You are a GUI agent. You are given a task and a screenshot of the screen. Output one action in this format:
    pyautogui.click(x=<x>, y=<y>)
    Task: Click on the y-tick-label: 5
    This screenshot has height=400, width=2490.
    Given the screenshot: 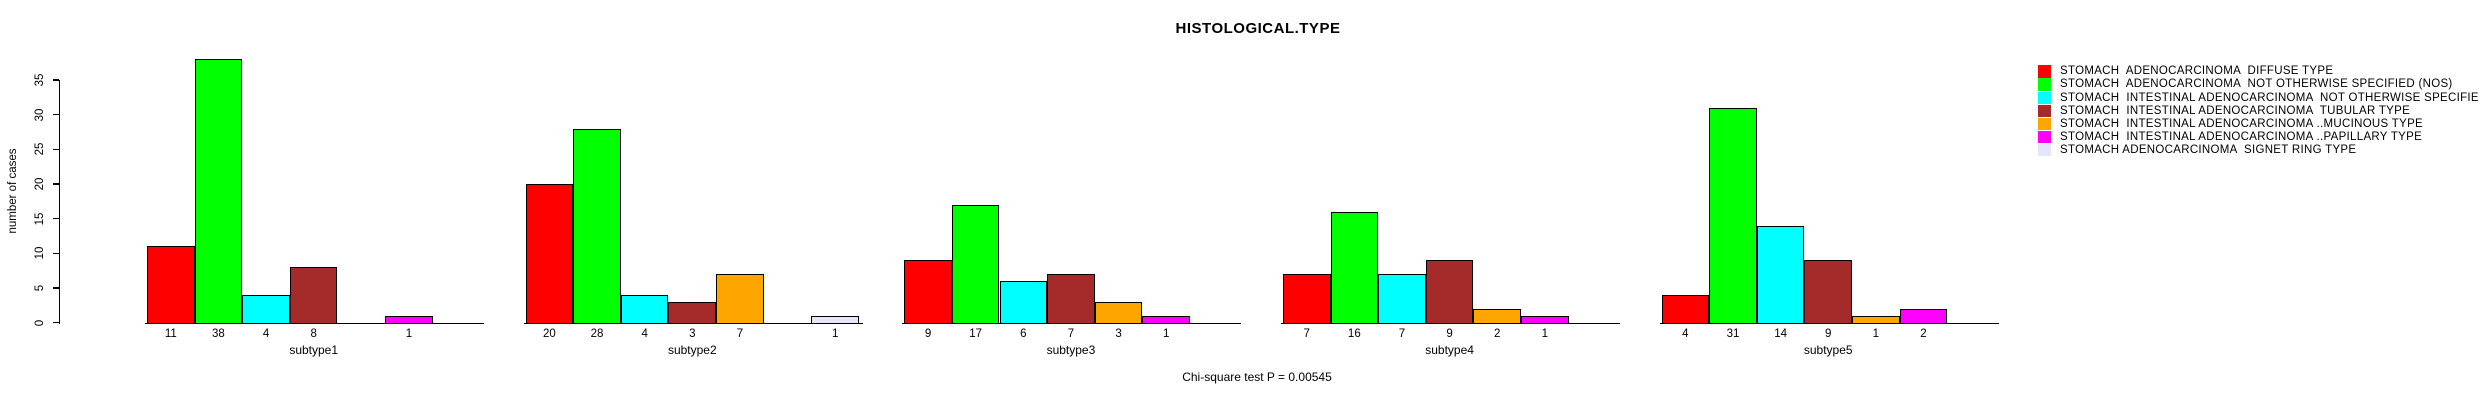 What is the action you would take?
    pyautogui.click(x=40, y=288)
    